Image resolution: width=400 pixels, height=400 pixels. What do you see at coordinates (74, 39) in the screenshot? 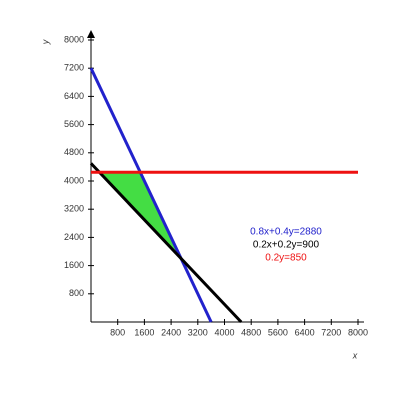
I see `y-tick-label: 8000` at bounding box center [74, 39].